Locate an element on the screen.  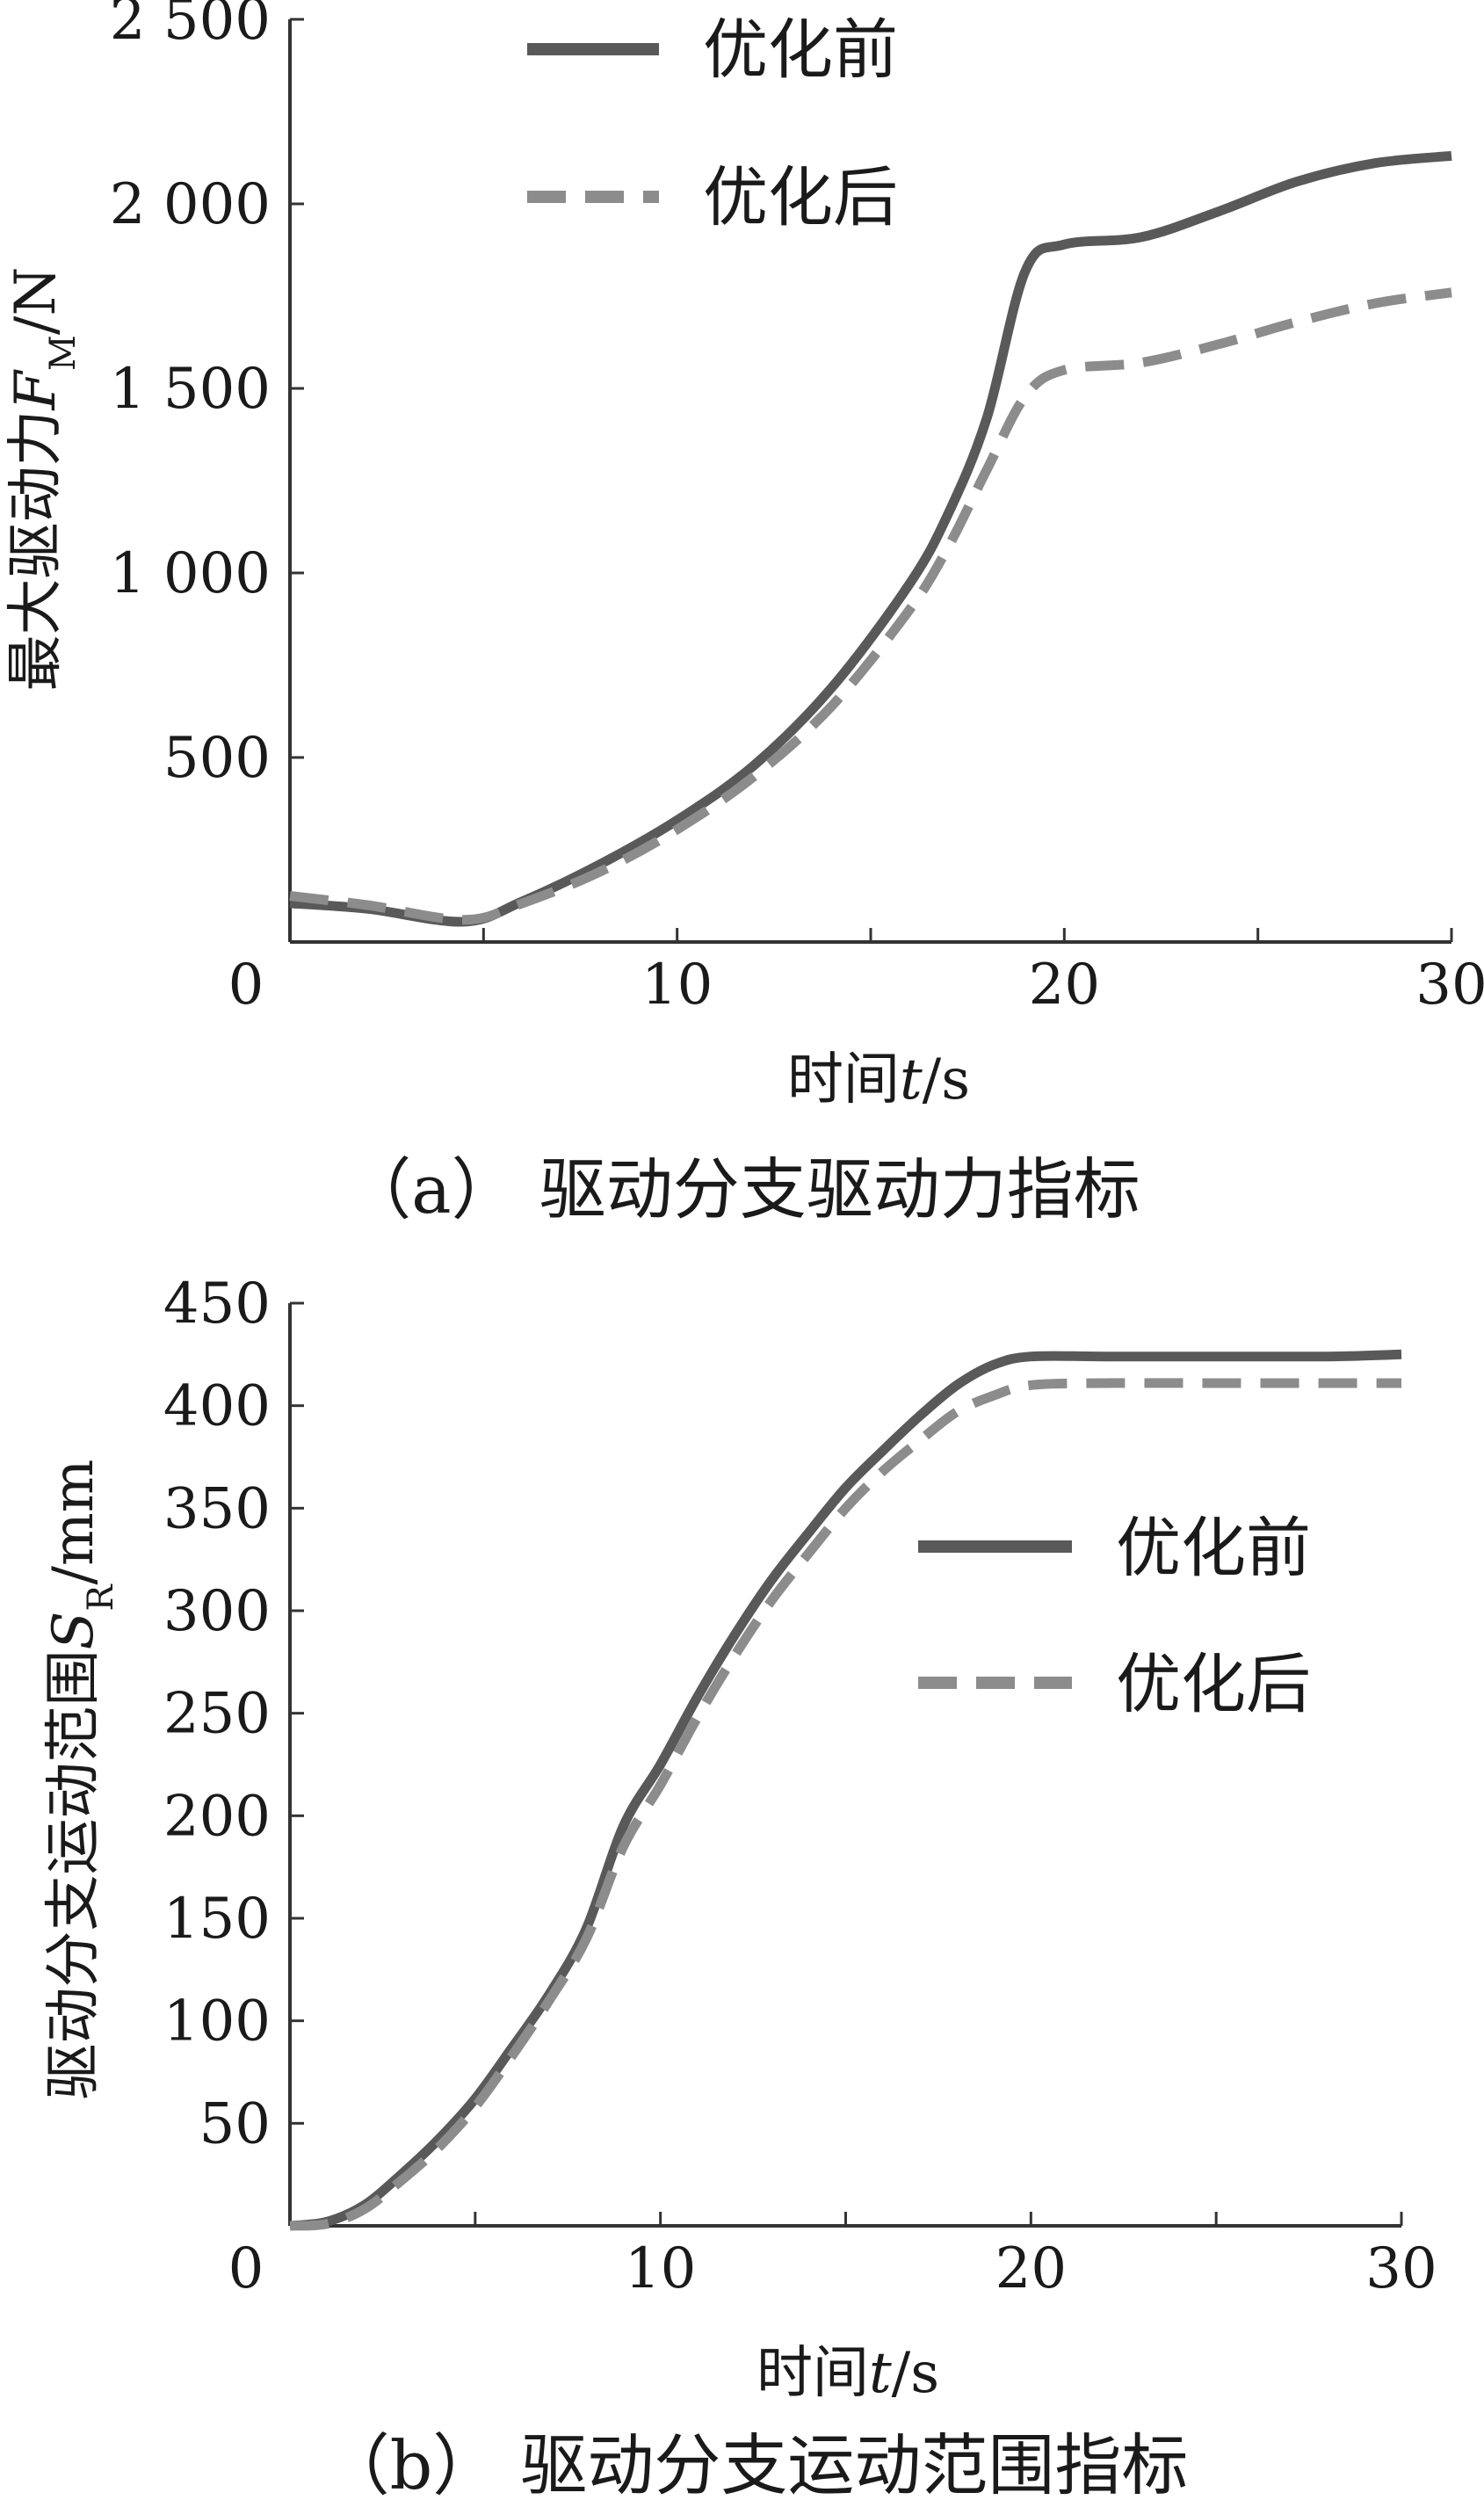
chart-a-legend: 优化前 优化后 is located at coordinates (712, 124).